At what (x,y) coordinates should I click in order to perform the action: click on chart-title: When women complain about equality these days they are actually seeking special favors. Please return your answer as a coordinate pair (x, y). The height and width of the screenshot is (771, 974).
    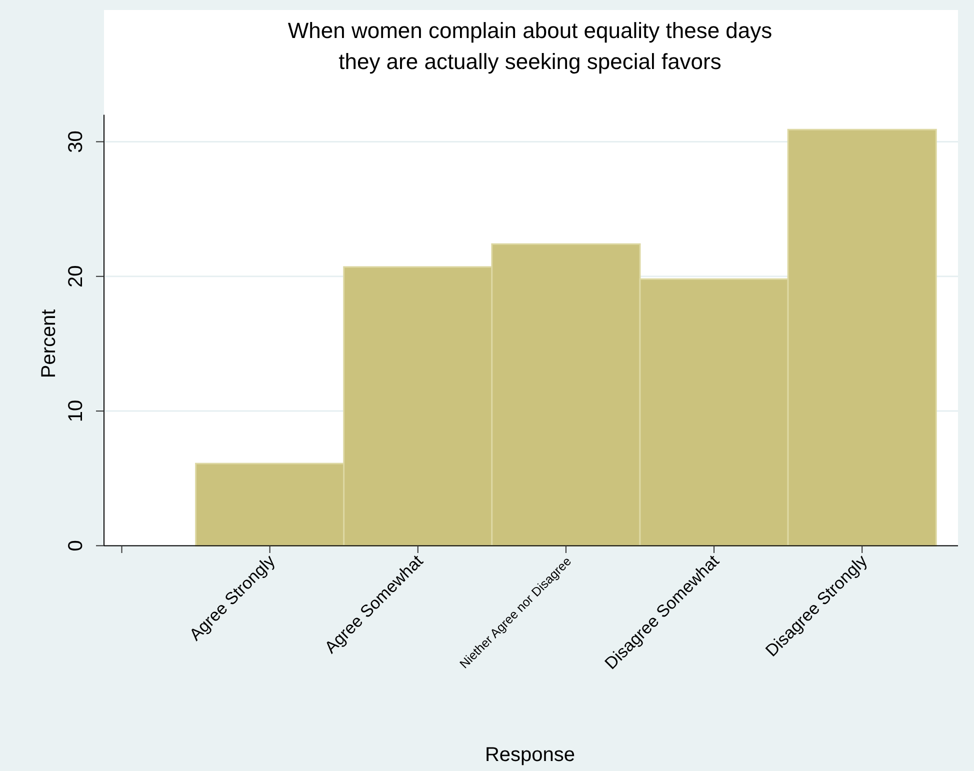
    Looking at the image, I should click on (530, 46).